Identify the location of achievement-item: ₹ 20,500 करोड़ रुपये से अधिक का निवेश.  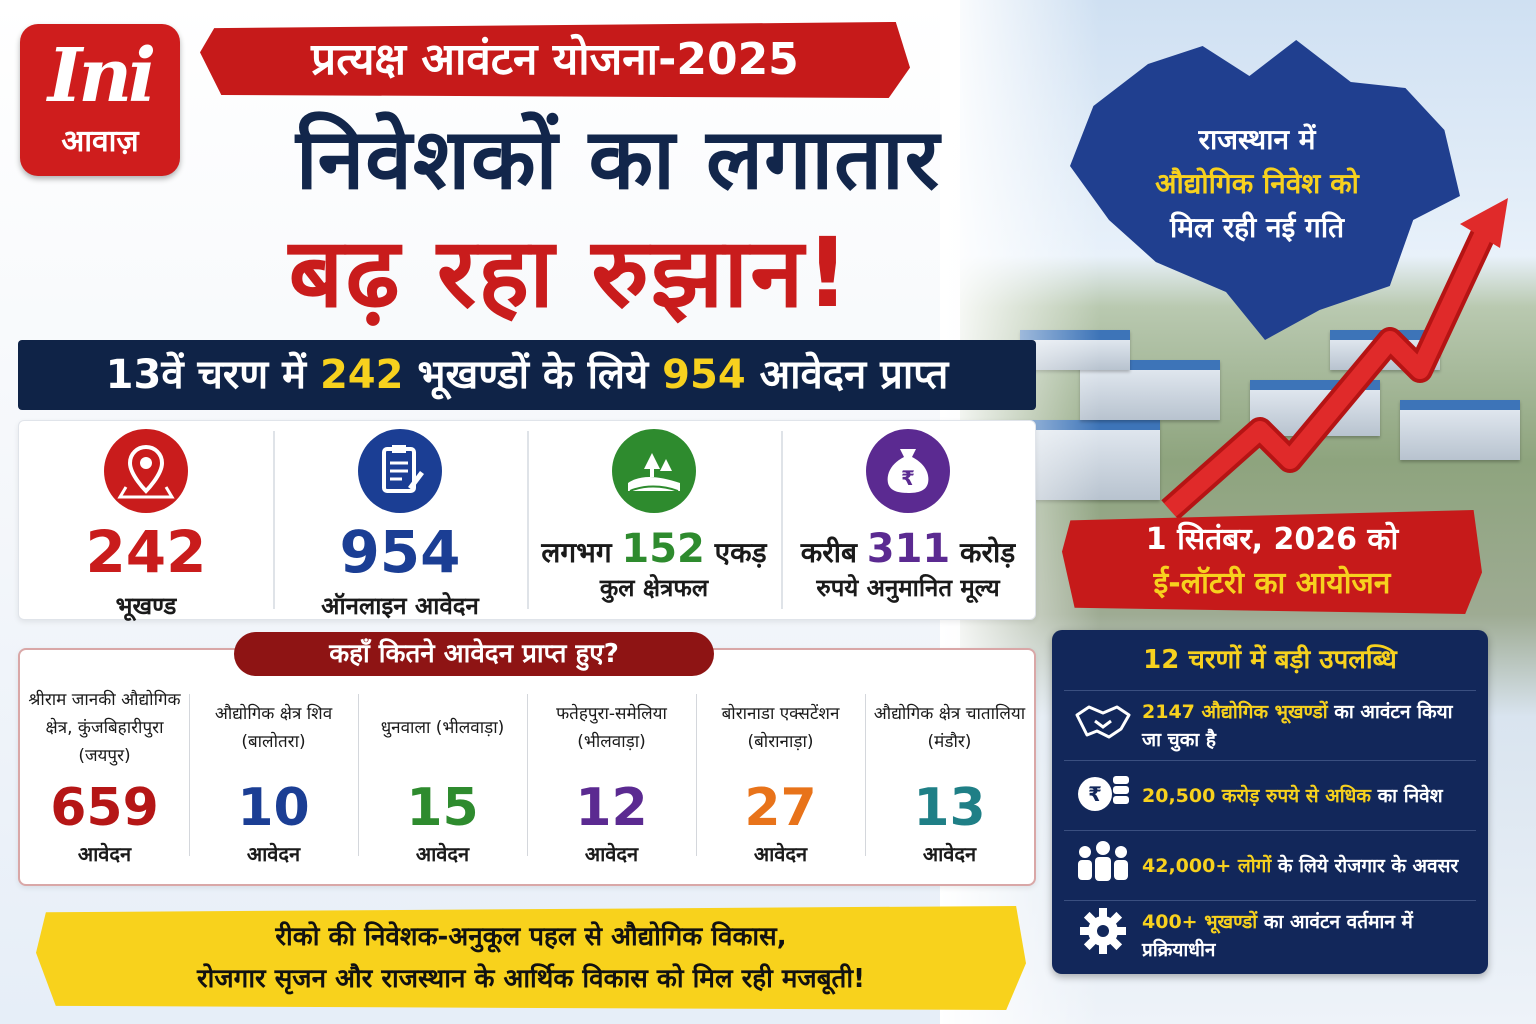
(1270, 795).